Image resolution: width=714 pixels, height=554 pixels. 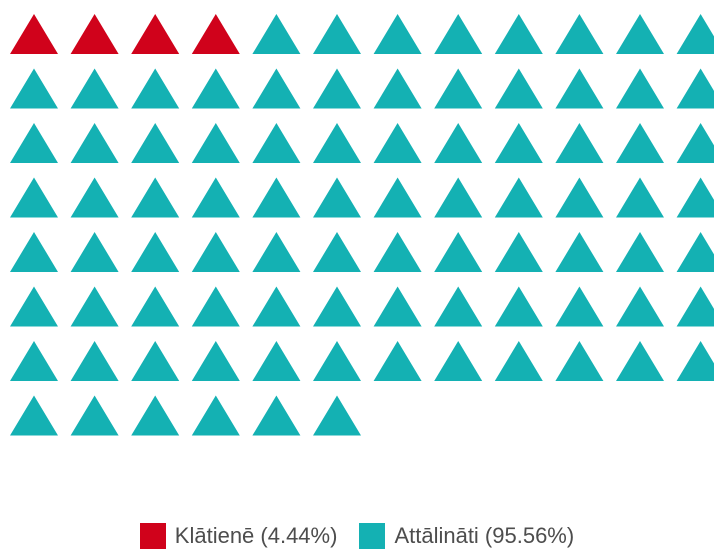 I want to click on legend: Klātienē (4.44%) Attālināti (95.56%), so click(x=357, y=536).